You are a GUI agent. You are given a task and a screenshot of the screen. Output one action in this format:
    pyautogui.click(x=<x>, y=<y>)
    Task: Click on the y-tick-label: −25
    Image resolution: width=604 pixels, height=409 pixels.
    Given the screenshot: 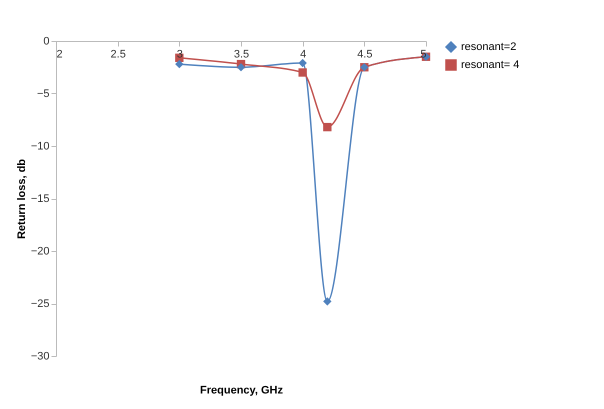 What is the action you would take?
    pyautogui.click(x=40, y=304)
    